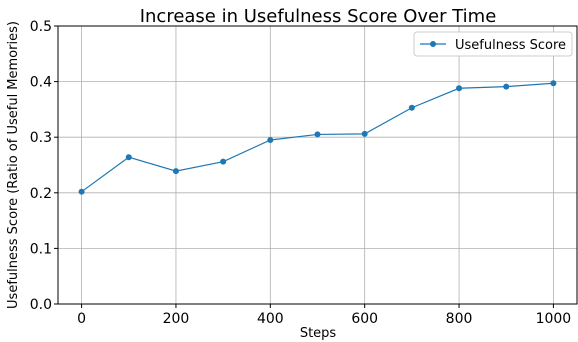 Image resolution: width=578 pixels, height=342 pixels. What do you see at coordinates (270, 319) in the screenshot?
I see `x-tick-label: 400` at bounding box center [270, 319].